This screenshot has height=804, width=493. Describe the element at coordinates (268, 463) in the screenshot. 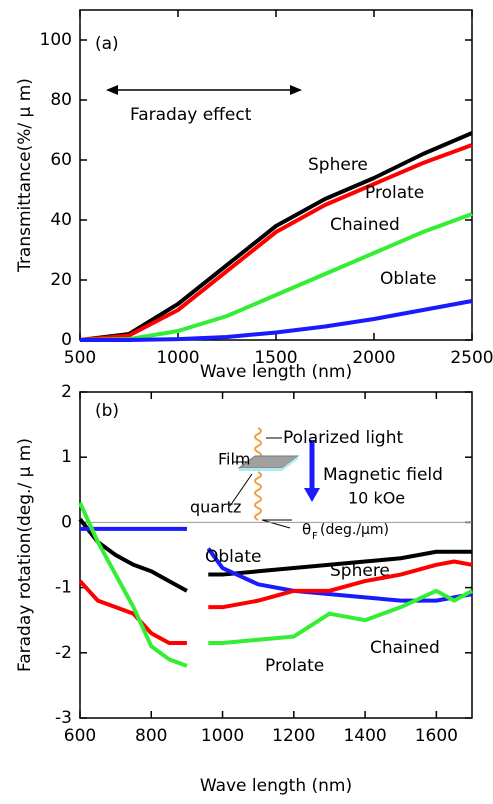

I see `quartz` at that location.